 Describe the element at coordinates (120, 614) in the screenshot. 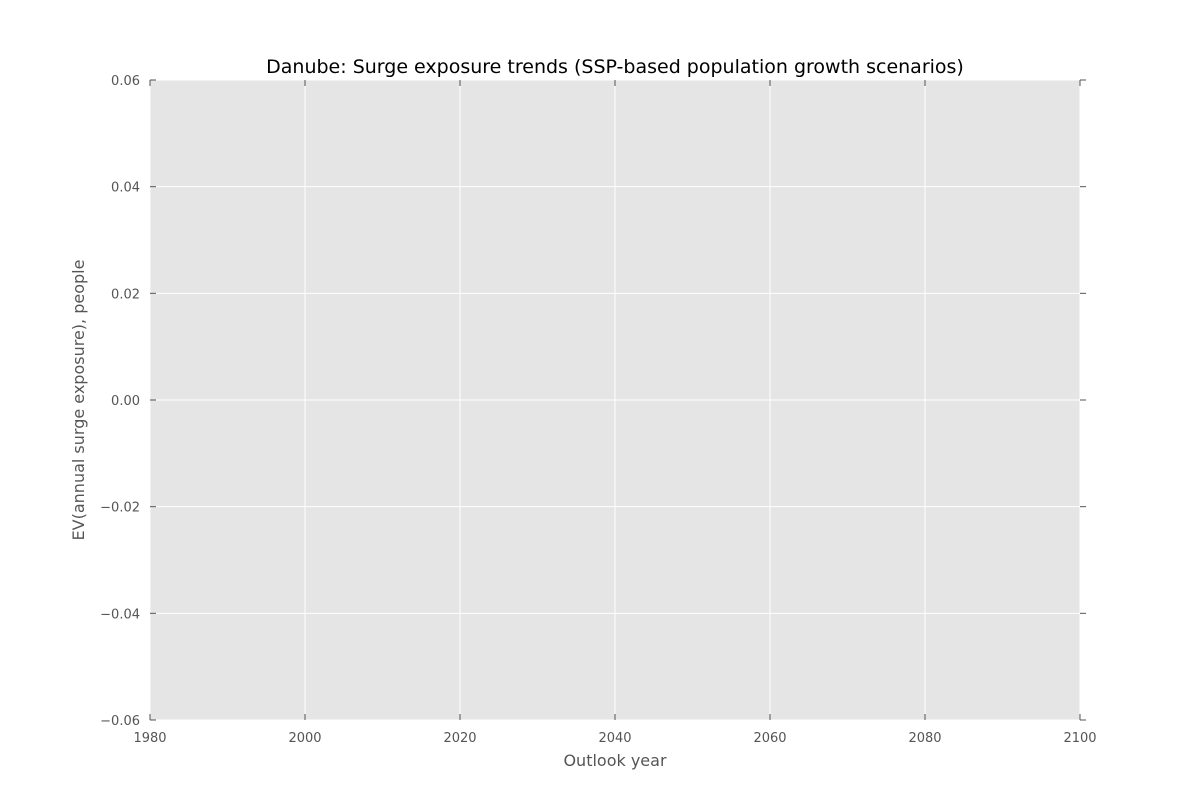

I see `y-tick-label: −0.04` at that location.